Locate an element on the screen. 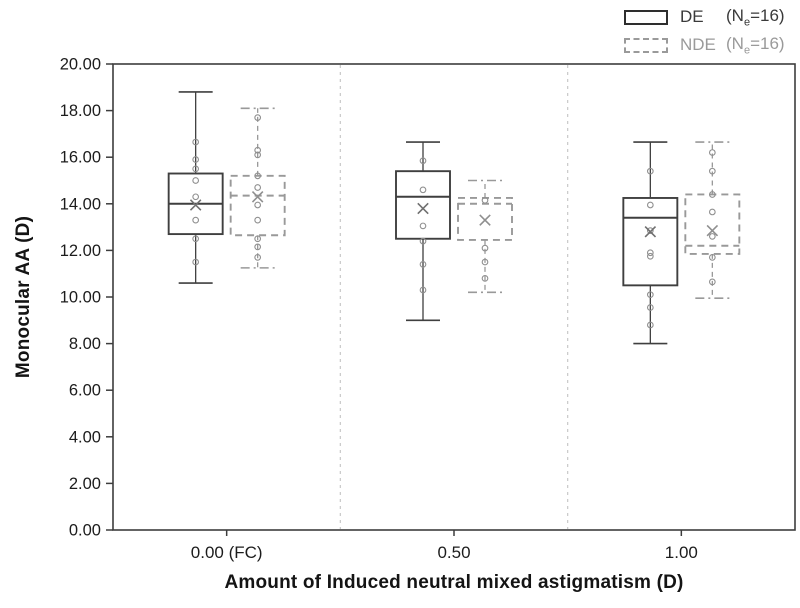 Image resolution: width=800 pixels, height=608 pixels. x-tick-label: 0.00 (FC) is located at coordinates (227, 552).